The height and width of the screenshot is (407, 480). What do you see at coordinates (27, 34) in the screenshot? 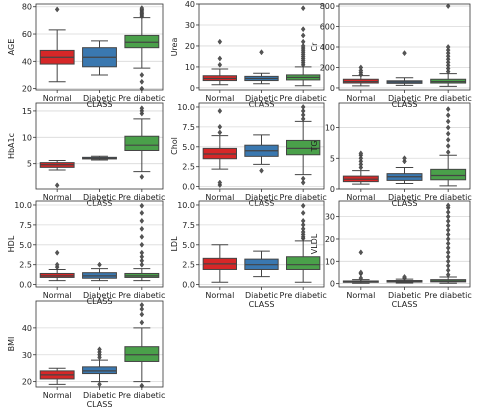
I see `y-tick-label: 60` at bounding box center [27, 34].